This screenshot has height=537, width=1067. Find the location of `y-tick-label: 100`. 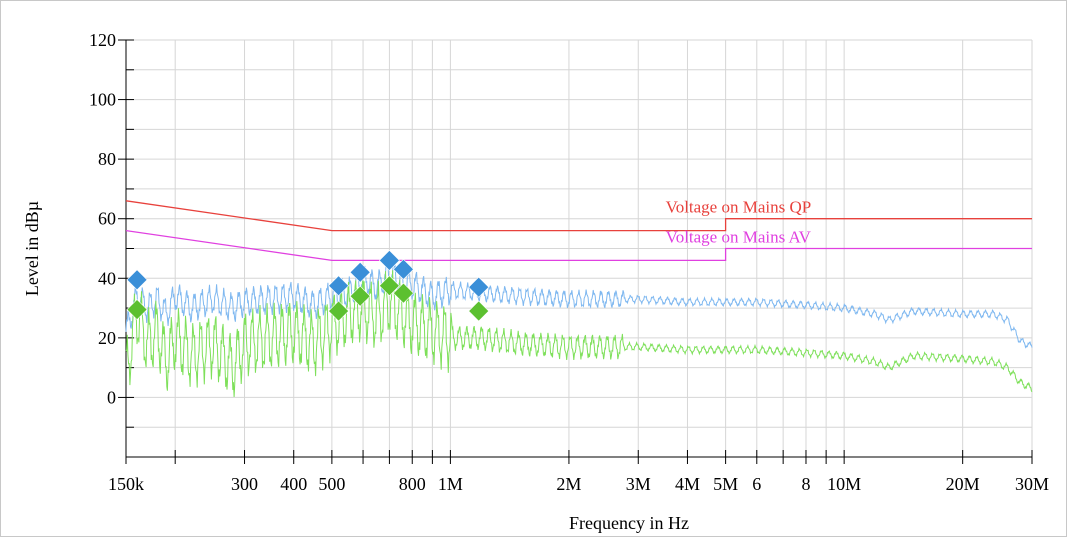

y-tick-label: 100 is located at coordinates (102, 100).